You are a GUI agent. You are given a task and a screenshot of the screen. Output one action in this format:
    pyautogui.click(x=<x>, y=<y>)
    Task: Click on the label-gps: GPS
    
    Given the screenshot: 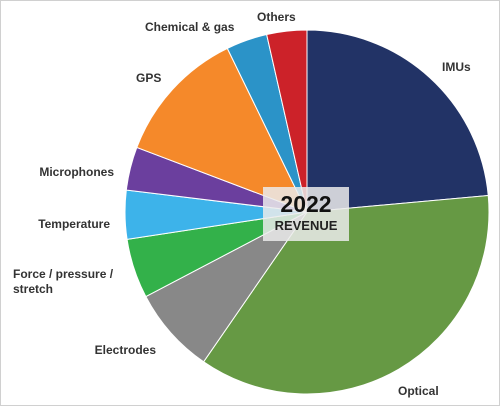 What is the action you would take?
    pyautogui.click(x=148, y=78)
    